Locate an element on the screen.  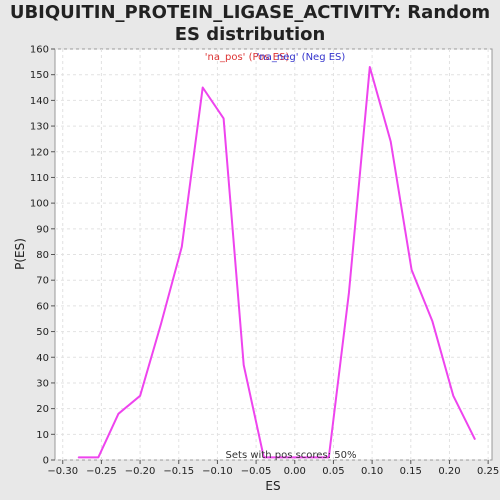
y-tick-label: 120 is located at coordinates (39, 152).